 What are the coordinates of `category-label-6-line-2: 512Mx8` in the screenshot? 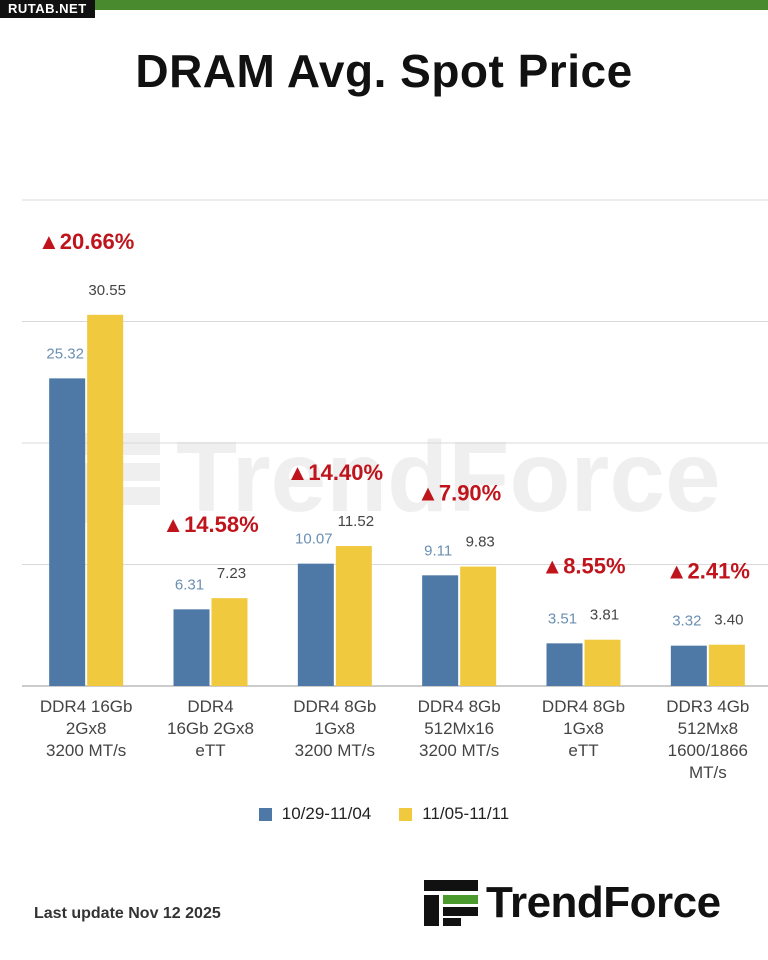 It's located at (708, 728).